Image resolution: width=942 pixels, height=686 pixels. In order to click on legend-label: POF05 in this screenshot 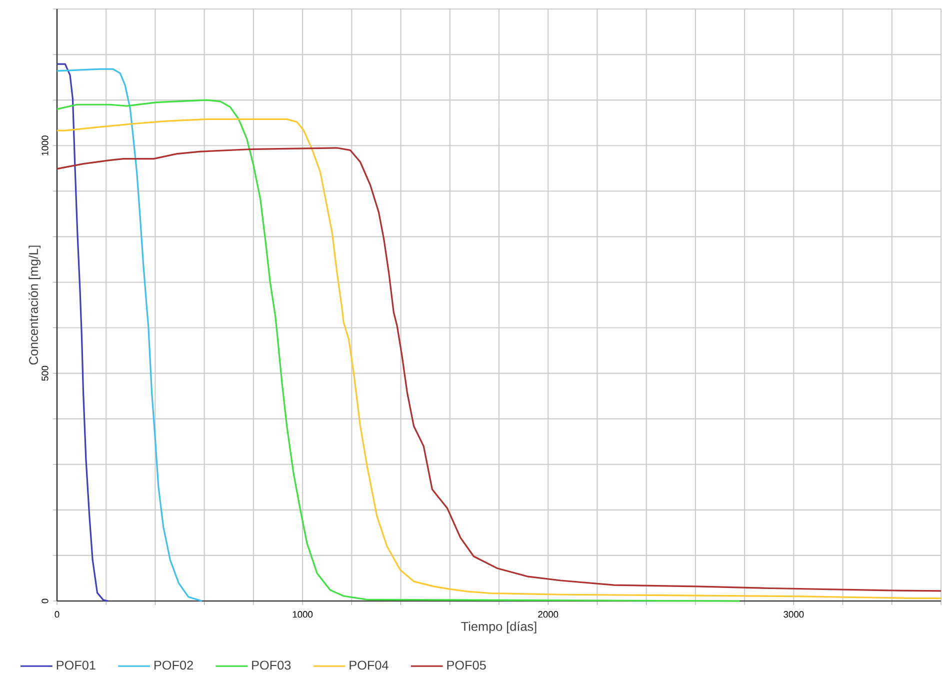, I will do `click(466, 665)`.